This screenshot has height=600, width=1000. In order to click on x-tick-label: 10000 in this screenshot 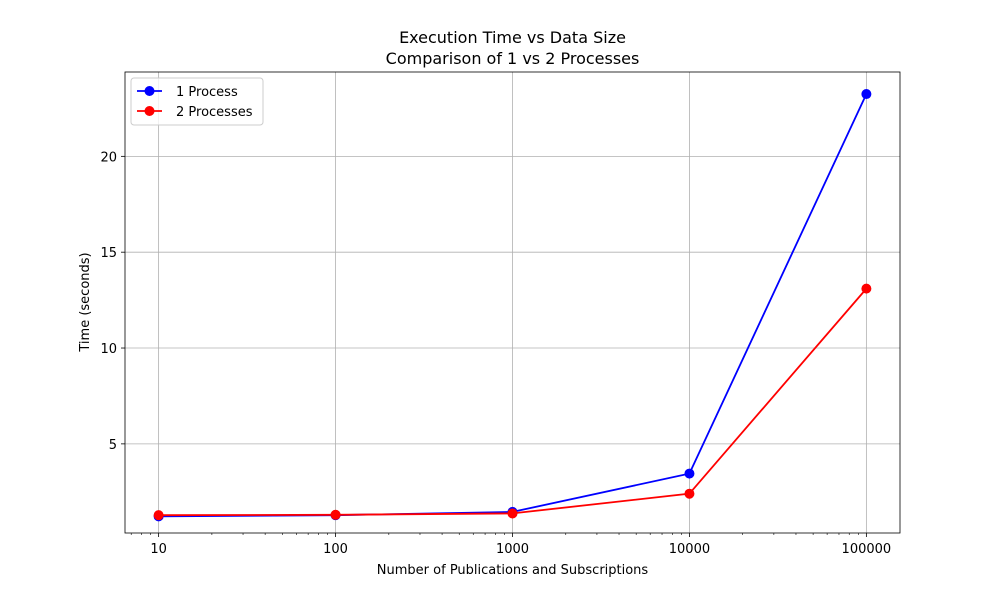, I will do `click(689, 549)`.